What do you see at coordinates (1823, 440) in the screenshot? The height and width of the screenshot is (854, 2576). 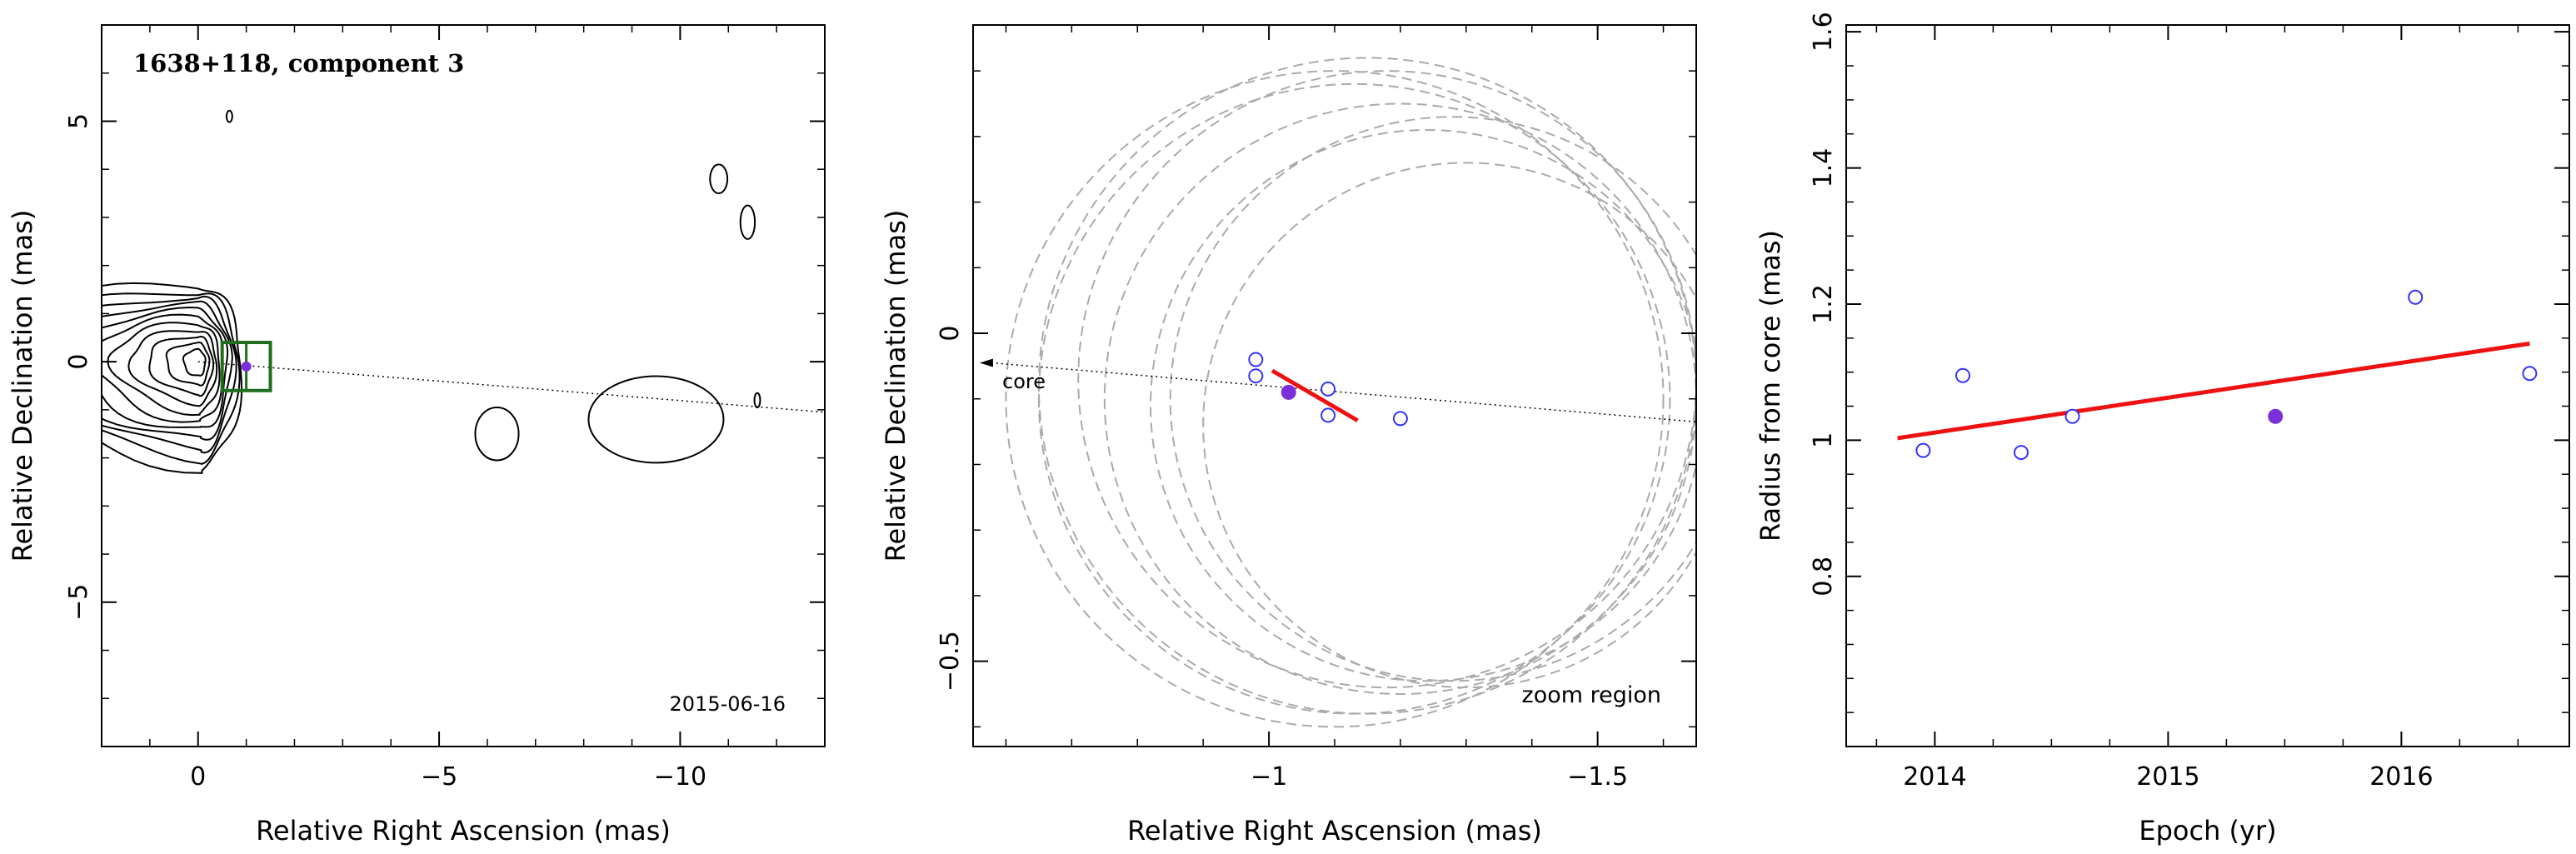 I see `y-tick-label: 1` at bounding box center [1823, 440].